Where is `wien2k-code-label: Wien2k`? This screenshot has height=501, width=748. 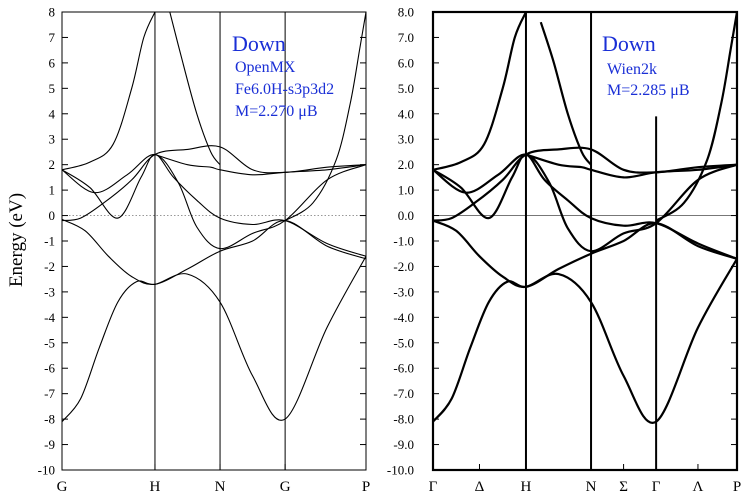
wien2k-code-label: Wien2k is located at coordinates (632, 69).